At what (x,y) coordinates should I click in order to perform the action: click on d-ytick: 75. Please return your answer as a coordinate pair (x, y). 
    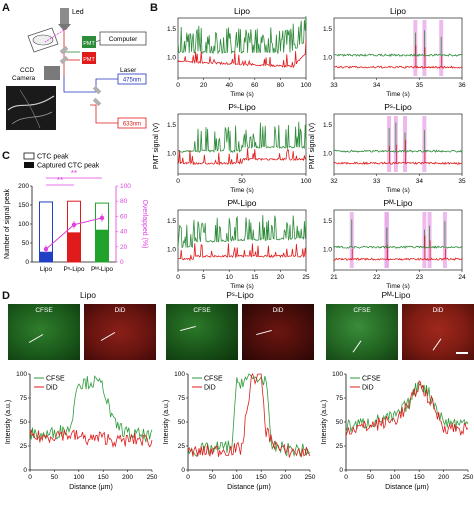
    Looking at the image, I should click on (182, 398).